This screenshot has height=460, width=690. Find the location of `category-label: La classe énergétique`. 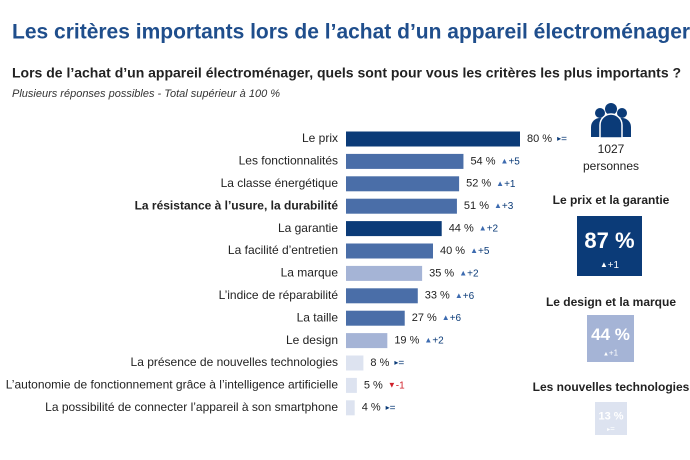

category-label: La classe énergétique is located at coordinates (280, 183).